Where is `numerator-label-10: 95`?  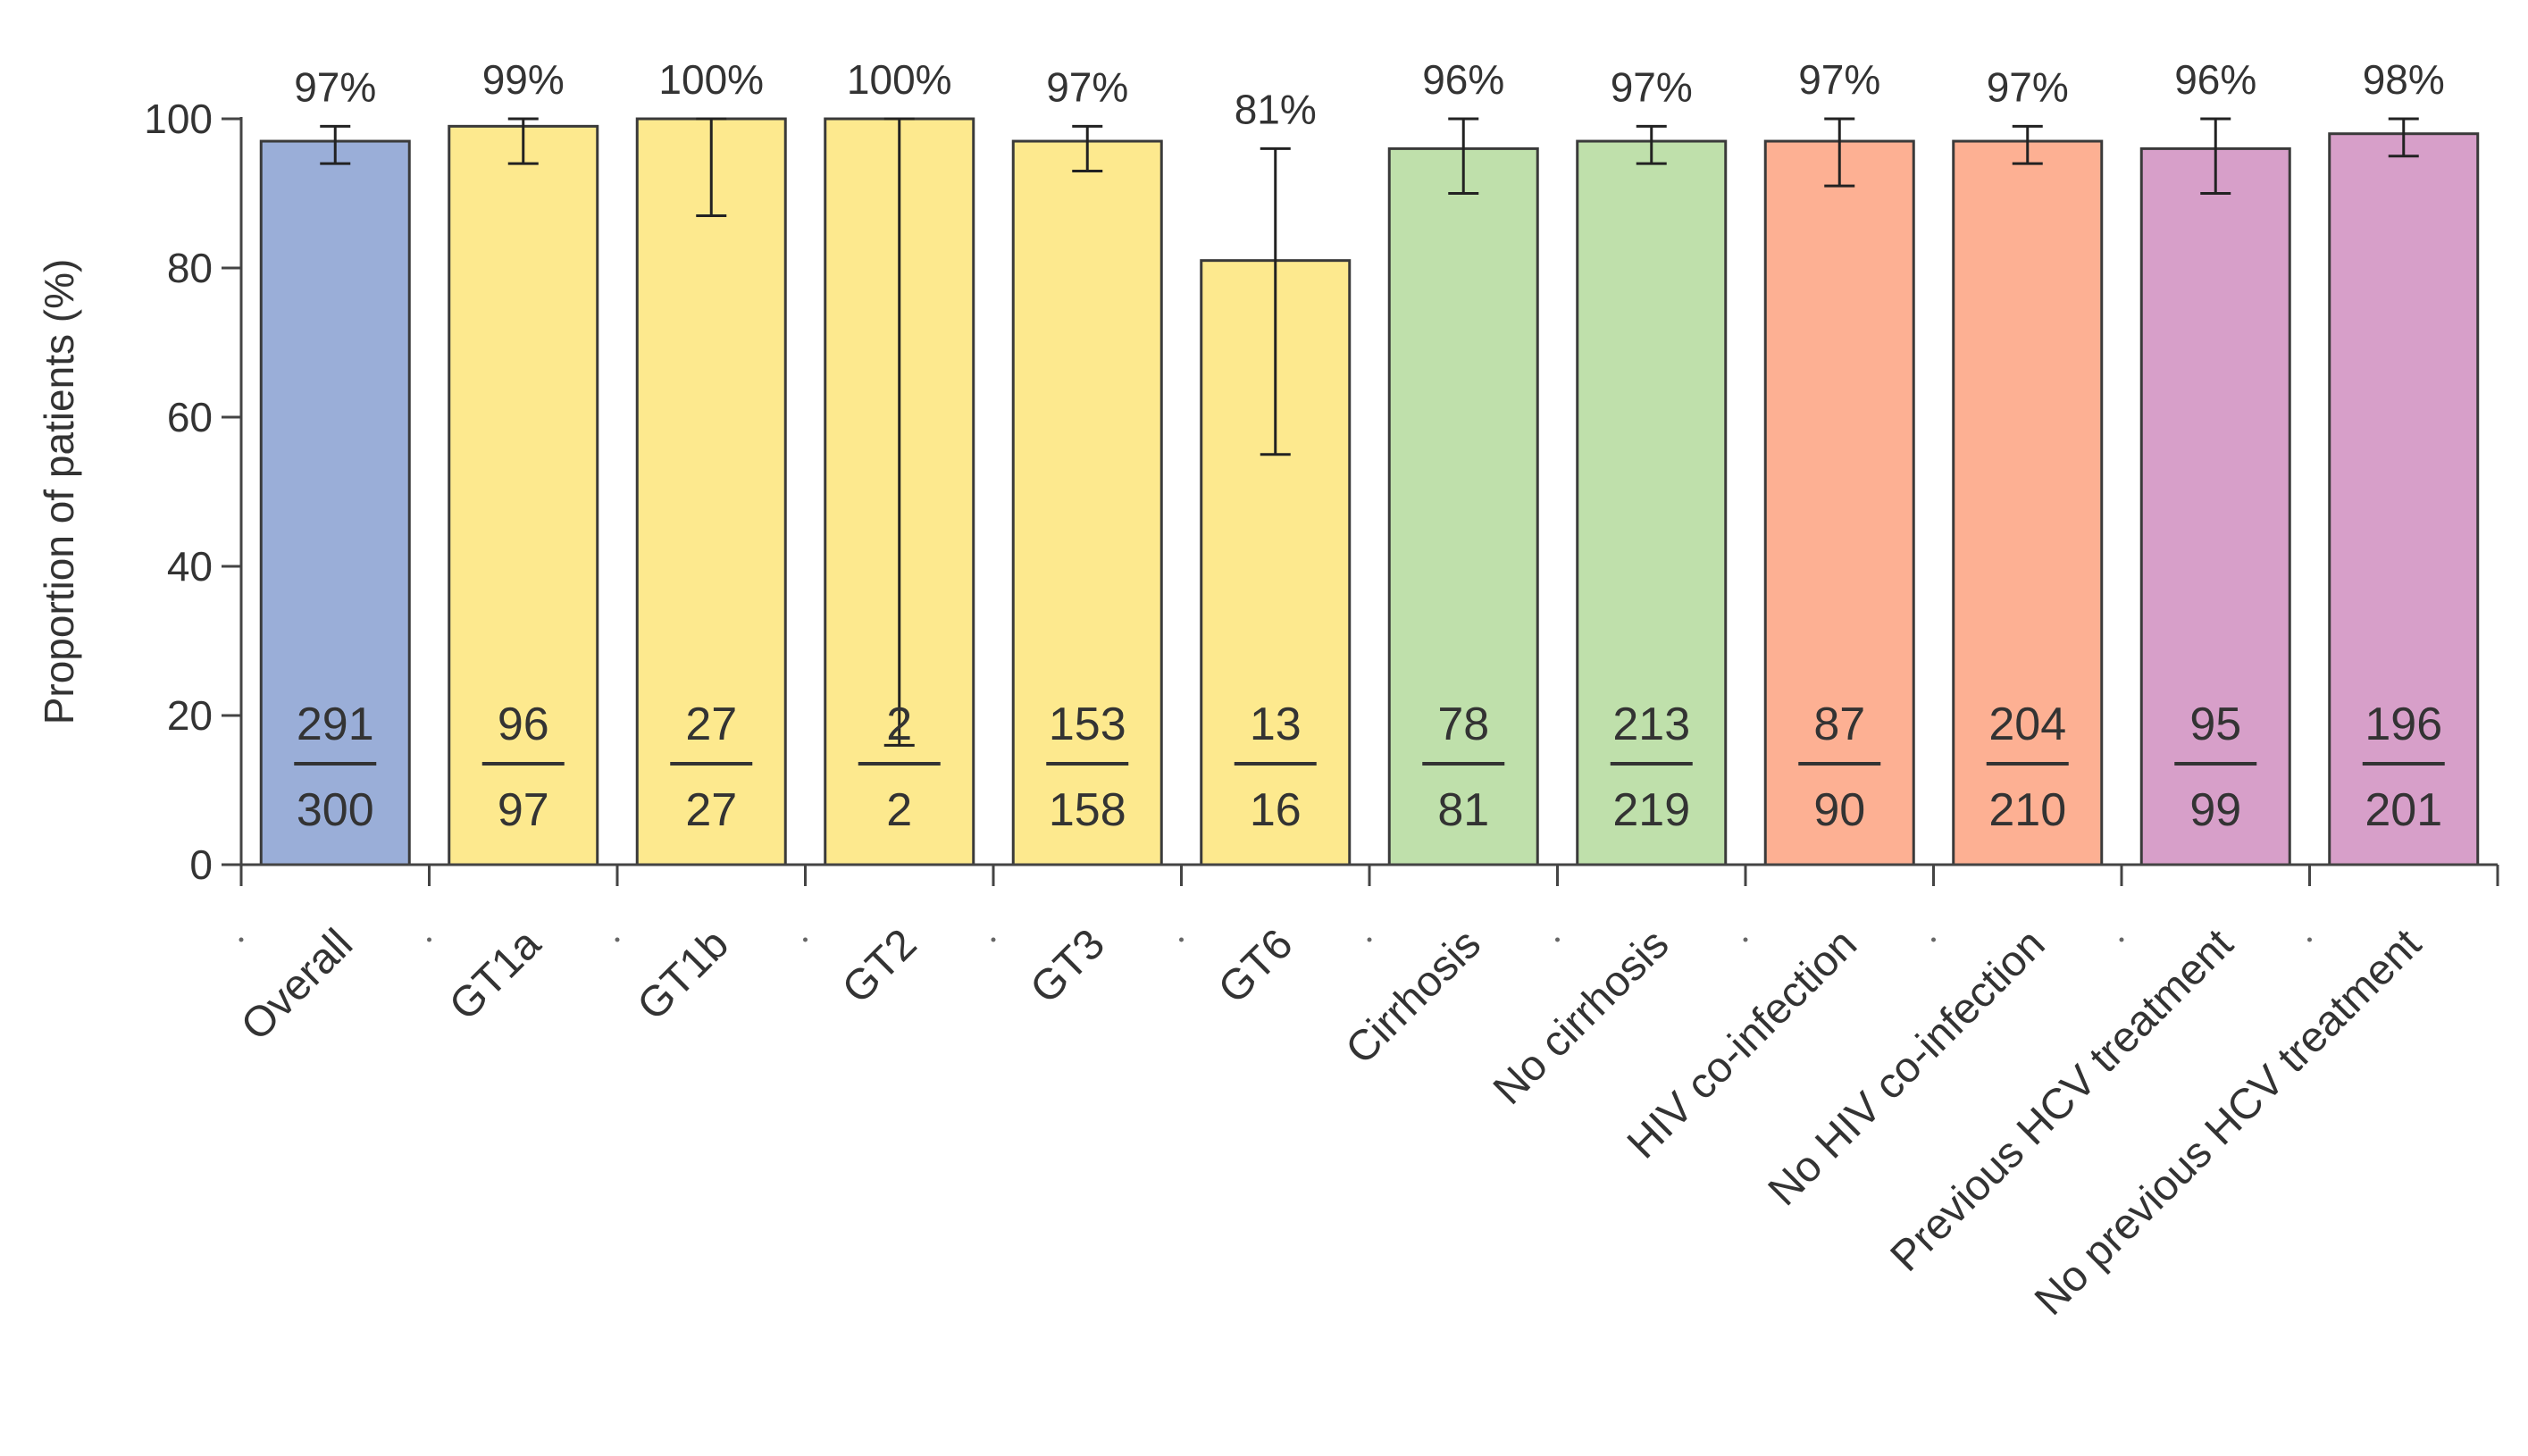 numerator-label-10: 95 is located at coordinates (2215, 724).